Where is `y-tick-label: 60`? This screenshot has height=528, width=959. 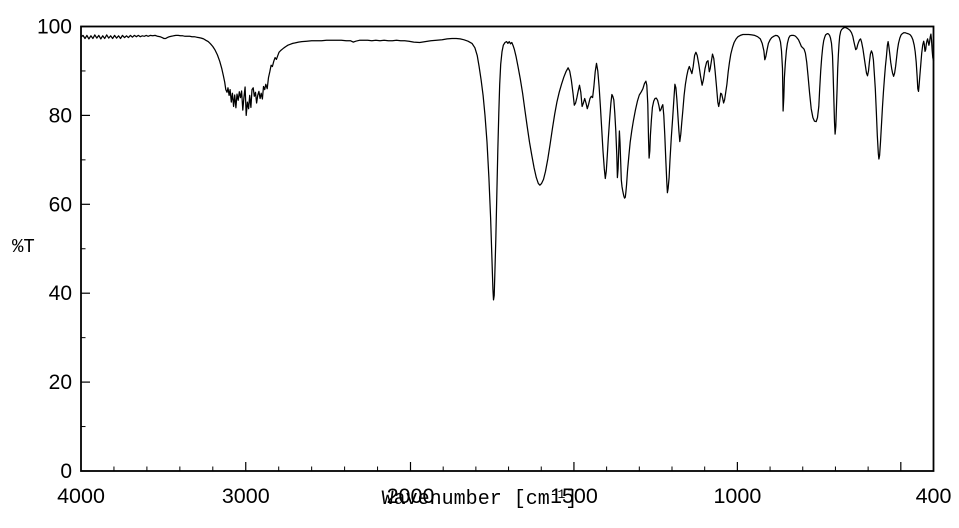
y-tick-label: 60 is located at coordinates (60, 204).